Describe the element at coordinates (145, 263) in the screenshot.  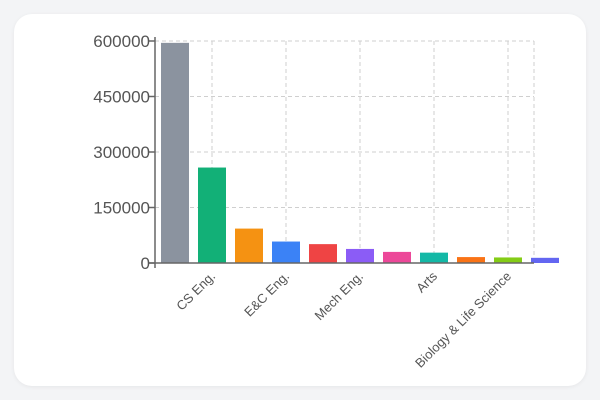
I see `y-tick-label: 0` at that location.